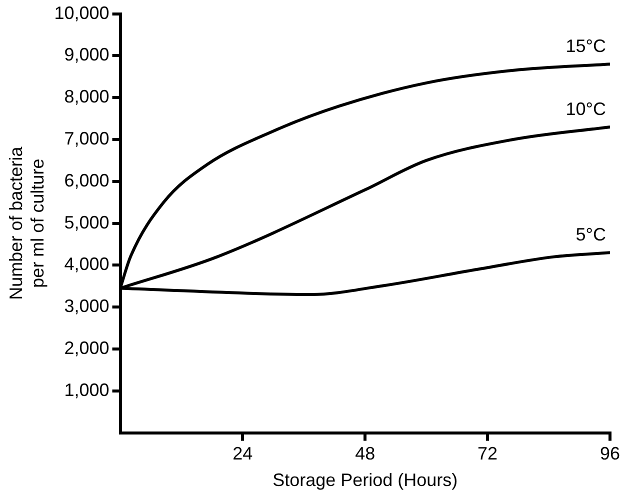  What do you see at coordinates (87, 264) in the screenshot?
I see `y-tick-label: 4,000` at bounding box center [87, 264].